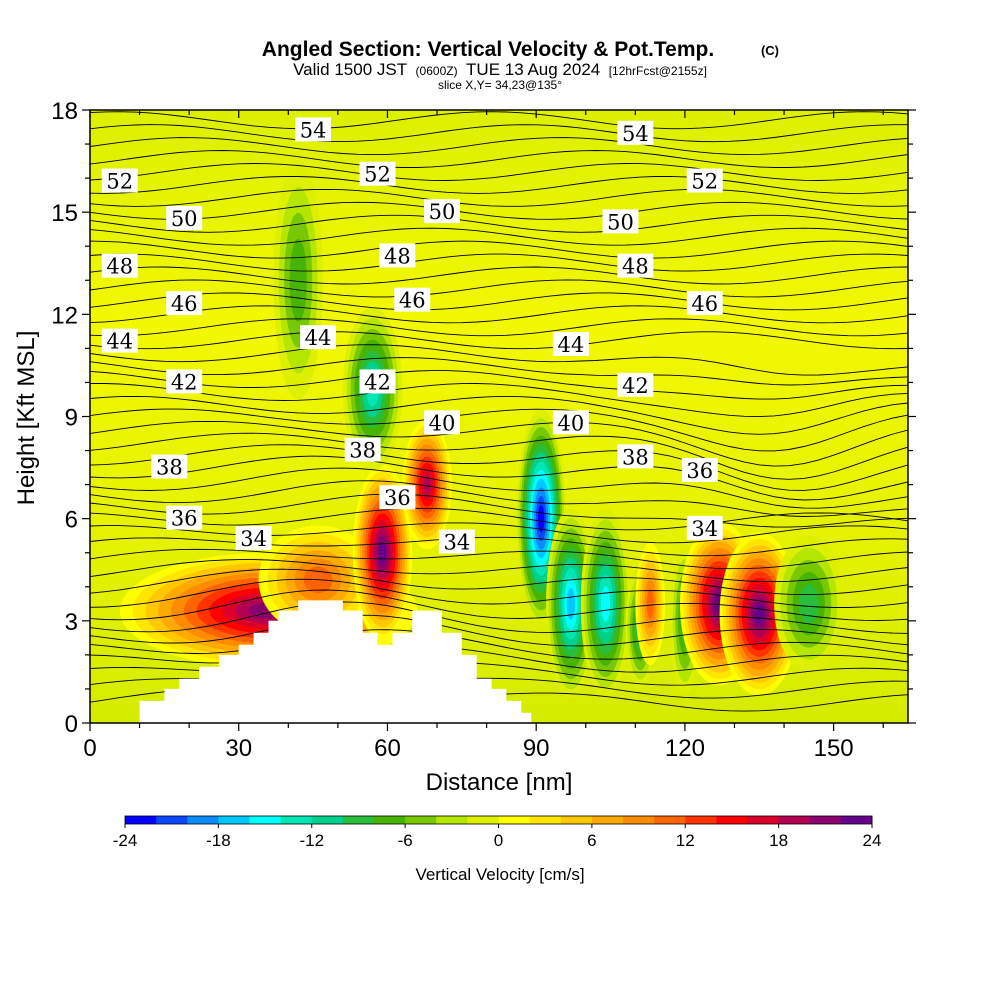 The height and width of the screenshot is (1000, 1000). Describe the element at coordinates (218, 840) in the screenshot. I see `colorbar-tick-label: -18` at that location.